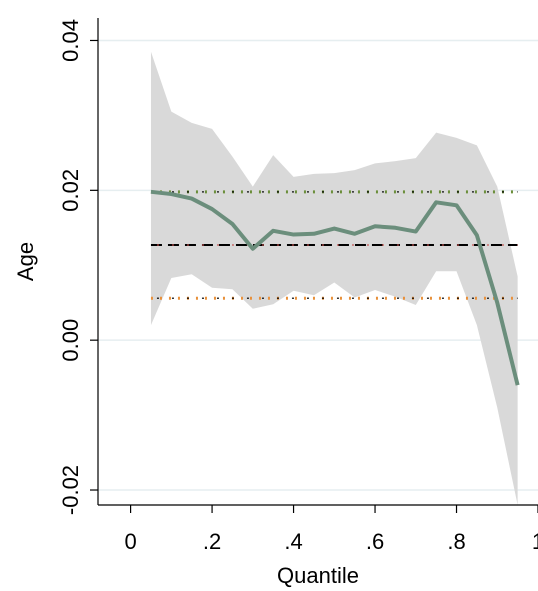  Describe the element at coordinates (25, 261) in the screenshot. I see `y-axis-title: Age` at that location.